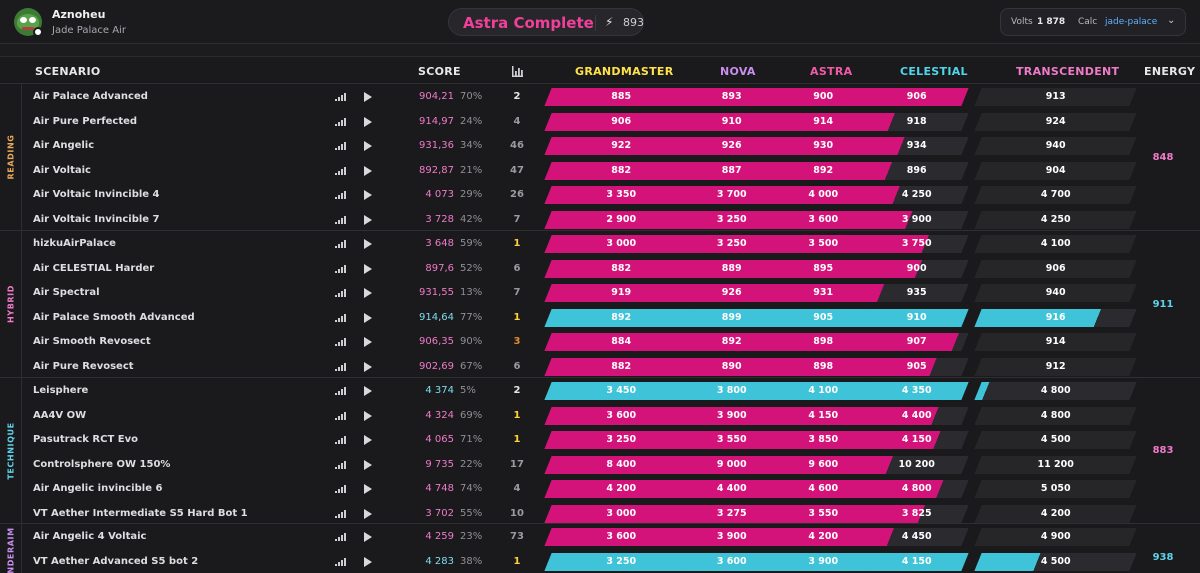 This screenshot has width=1200, height=573. I want to click on scenario-name: Air CELESTIAL Harder, so click(94, 268).